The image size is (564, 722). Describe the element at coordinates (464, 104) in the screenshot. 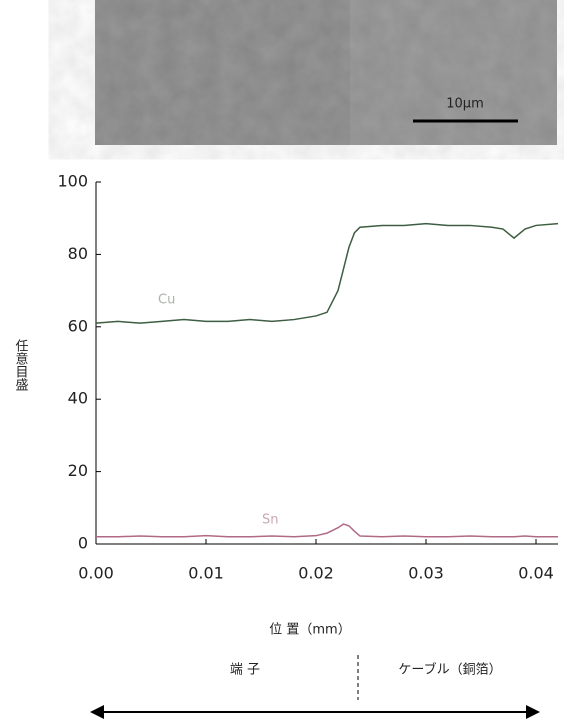

I see `scale-bar-label: 10μm` at that location.